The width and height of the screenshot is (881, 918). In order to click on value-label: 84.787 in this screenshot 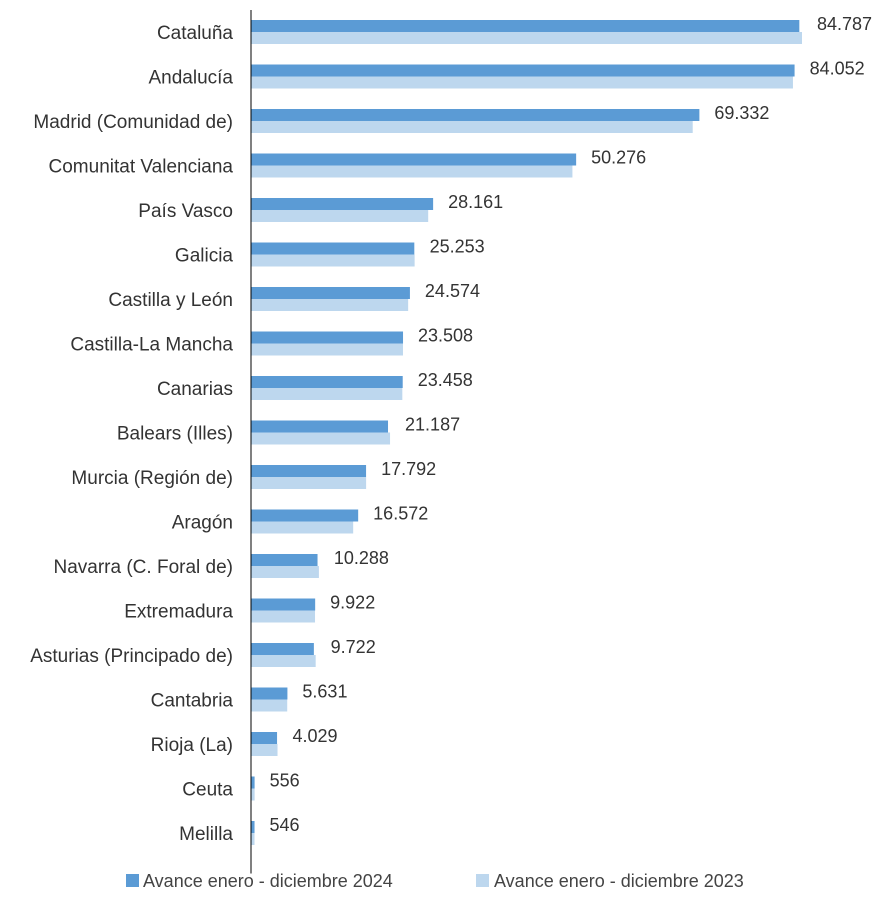, I will do `click(844, 24)`.